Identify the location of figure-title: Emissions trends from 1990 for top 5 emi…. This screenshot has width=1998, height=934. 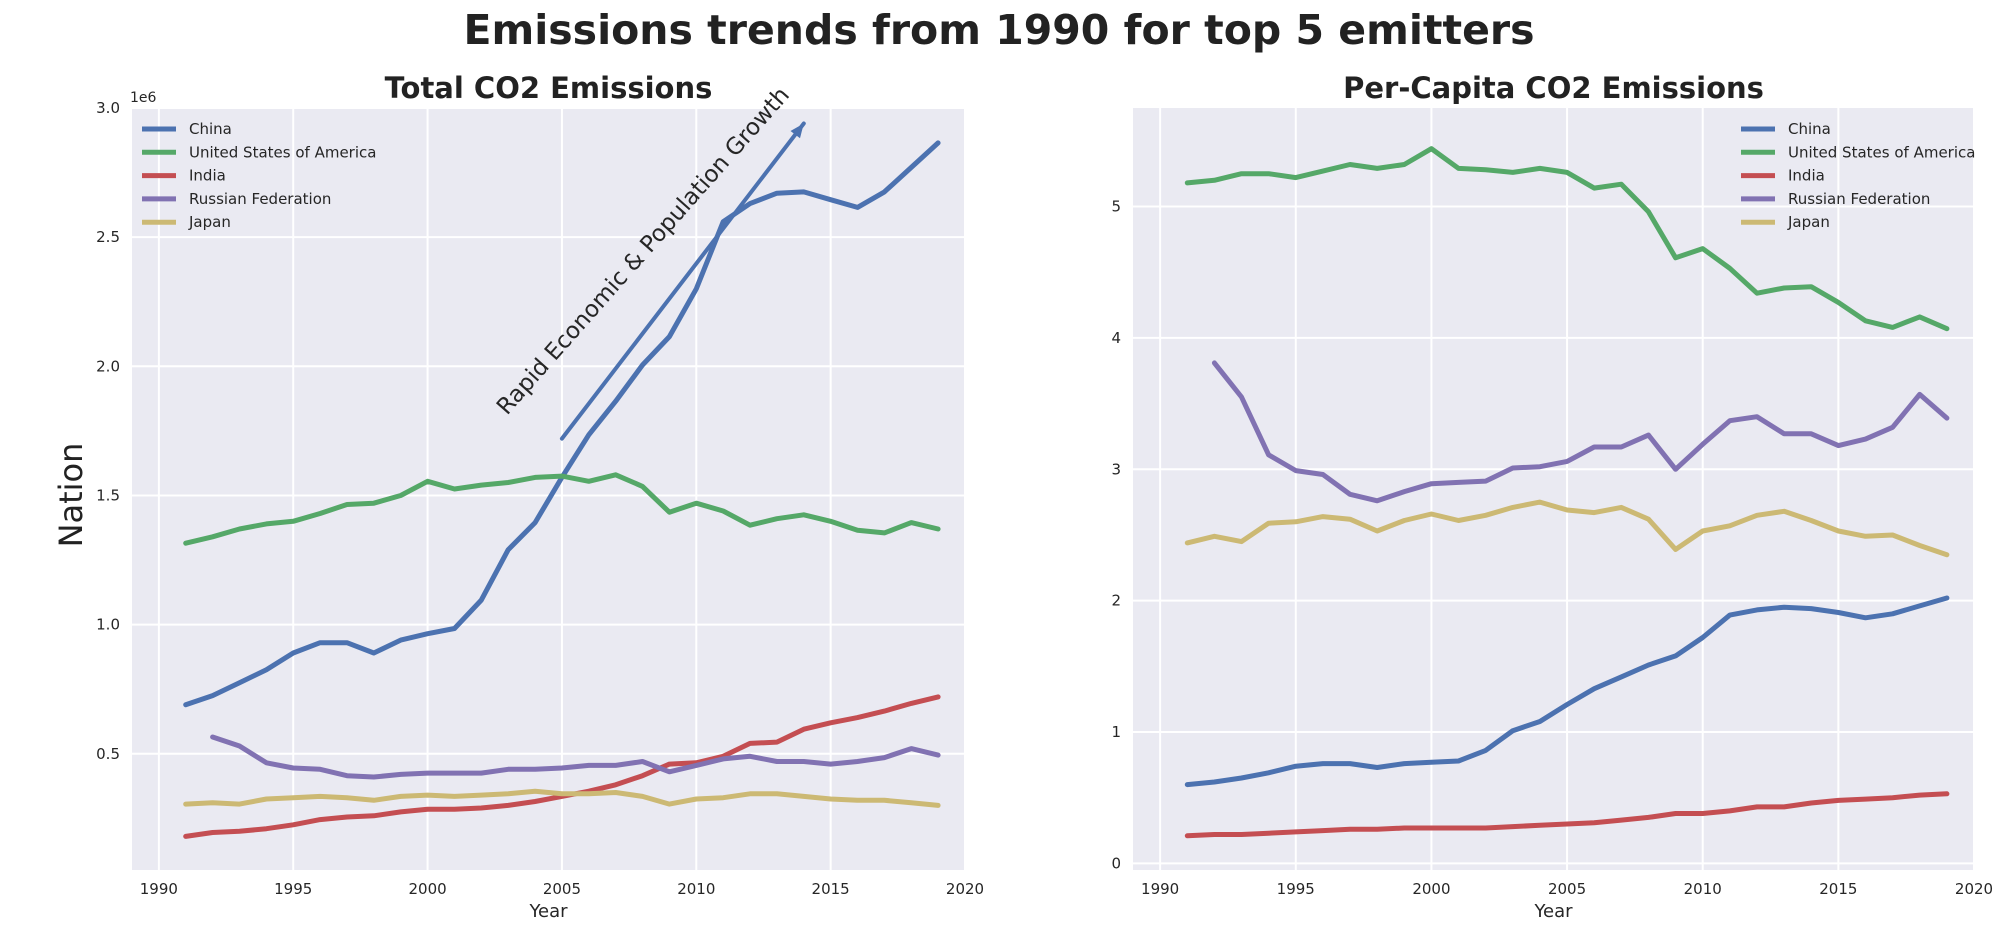
(999, 30).